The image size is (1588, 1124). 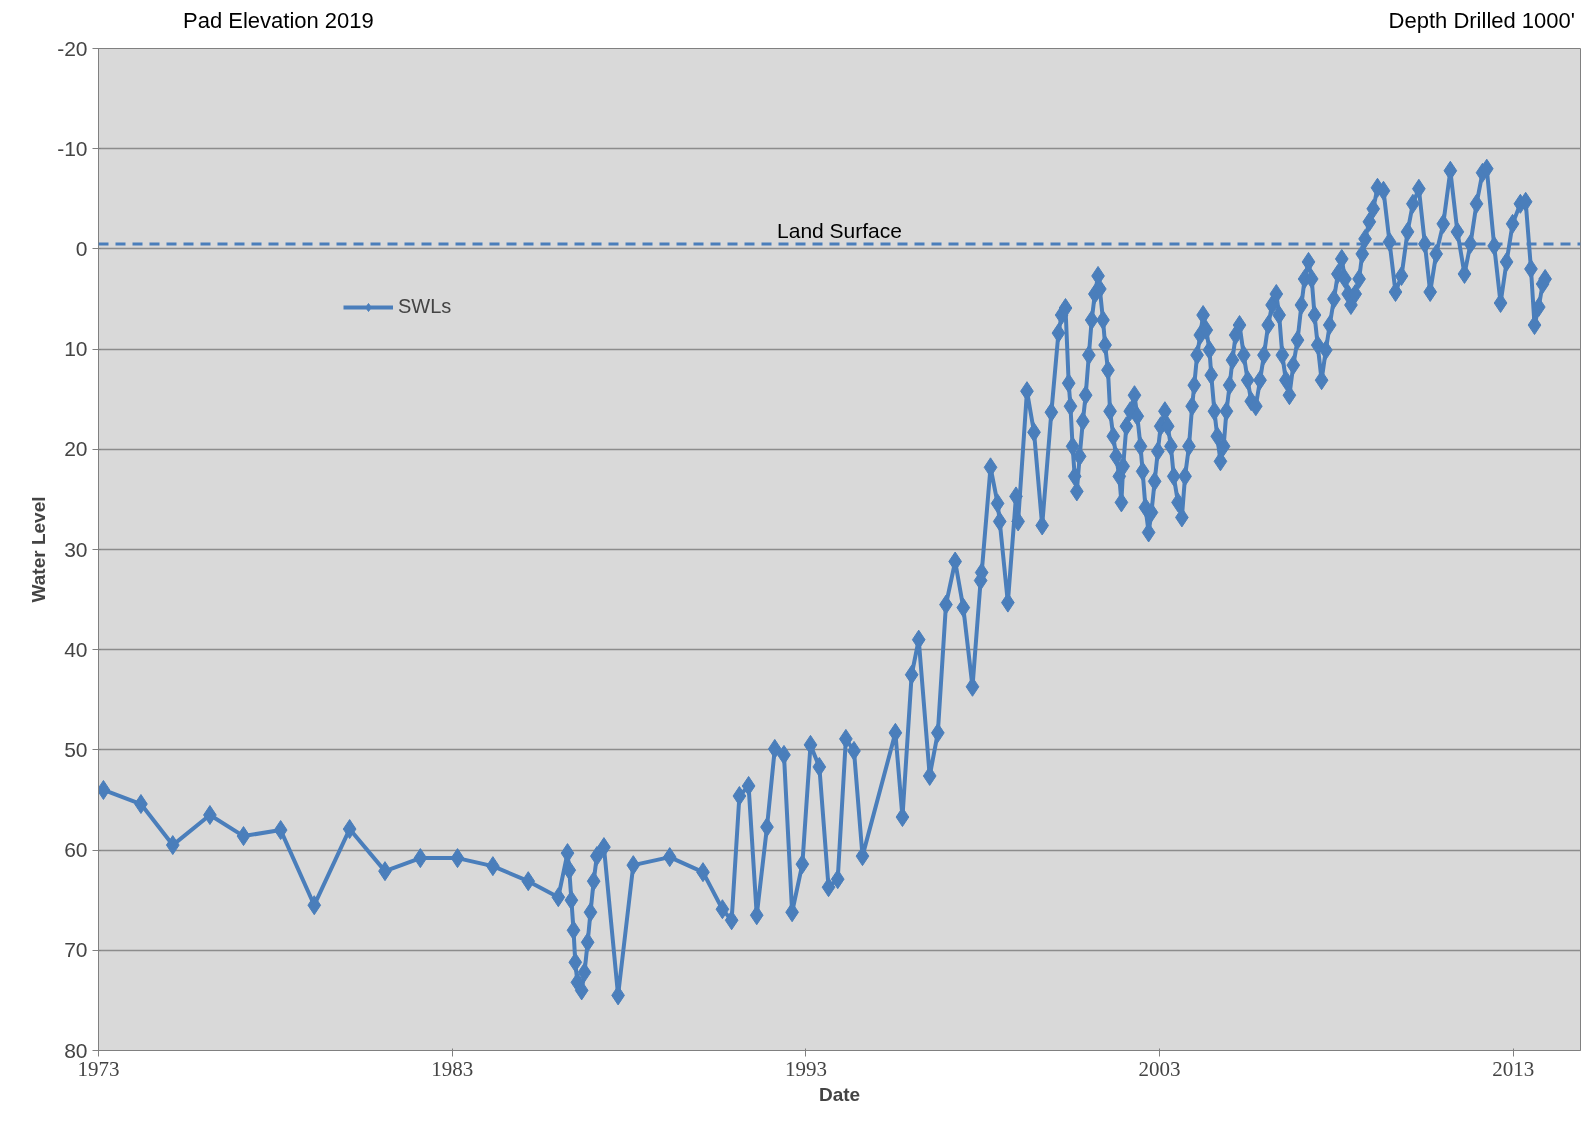 What do you see at coordinates (425, 306) in the screenshot?
I see `legend-label: SWLs` at bounding box center [425, 306].